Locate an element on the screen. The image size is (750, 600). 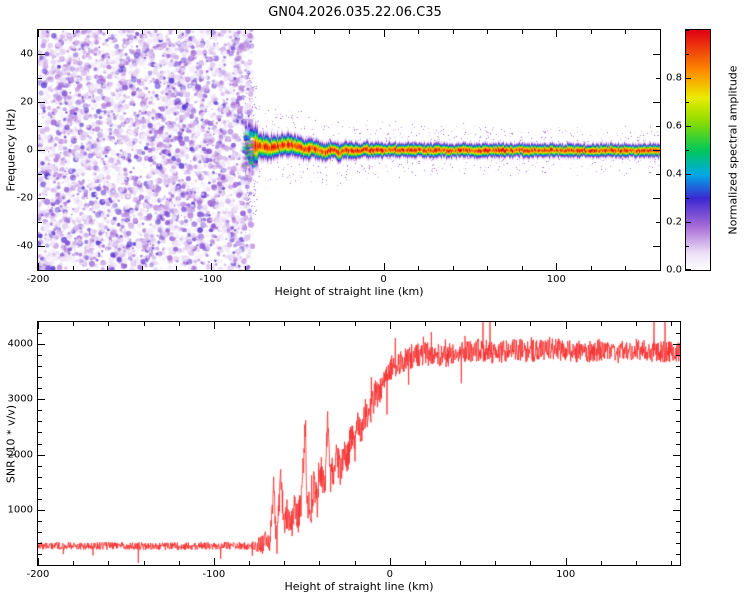
y-tick-label: 0 is located at coordinates (29, 150).